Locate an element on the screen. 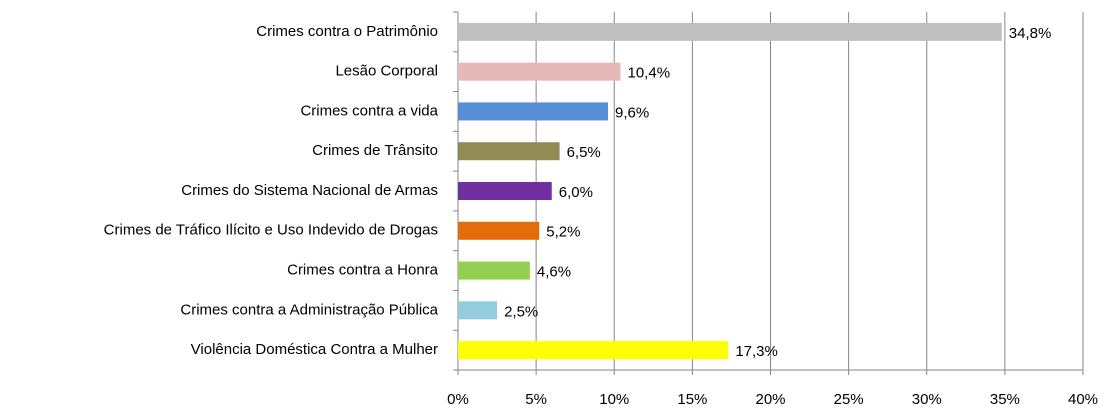 Image resolution: width=1114 pixels, height=416 pixels. x-tick-label: 35% is located at coordinates (1005, 399).